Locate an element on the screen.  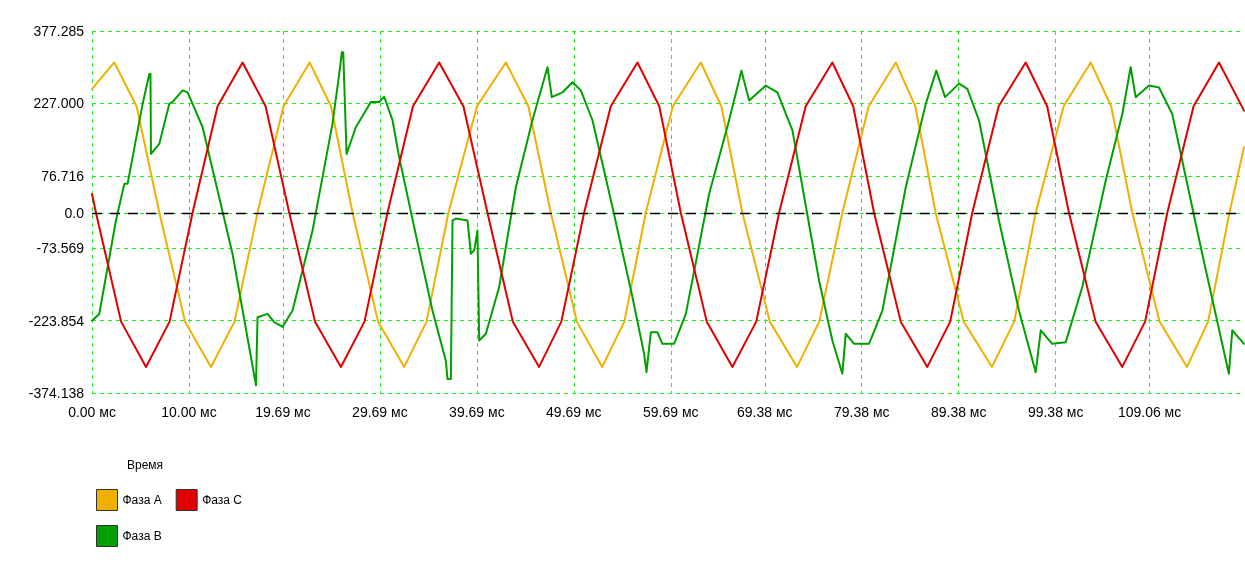
x-tick-label: 0.00 мс is located at coordinates (92, 412).